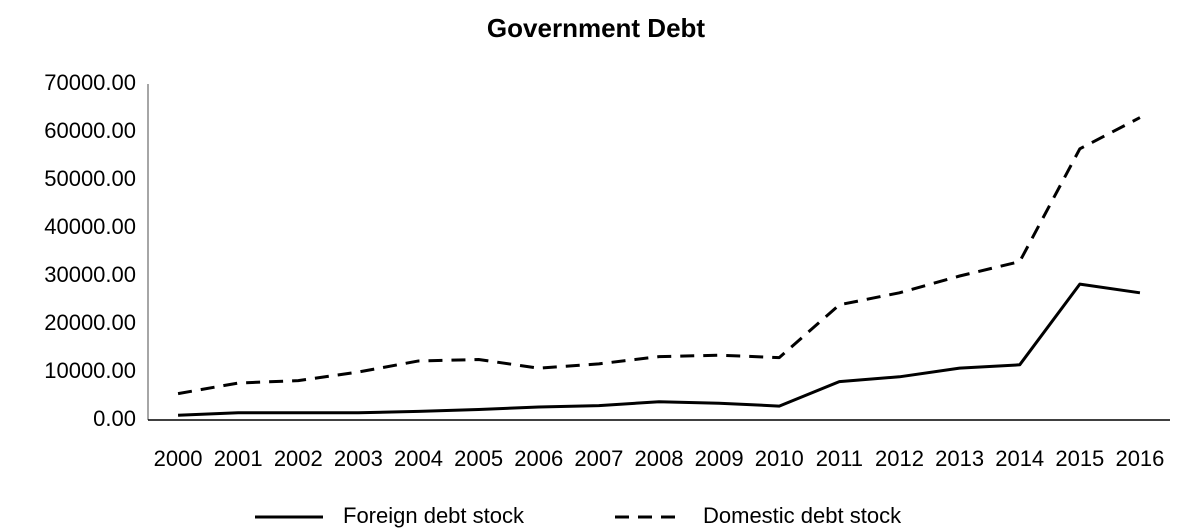  I want to click on x-tick-label: 2008, so click(659, 458).